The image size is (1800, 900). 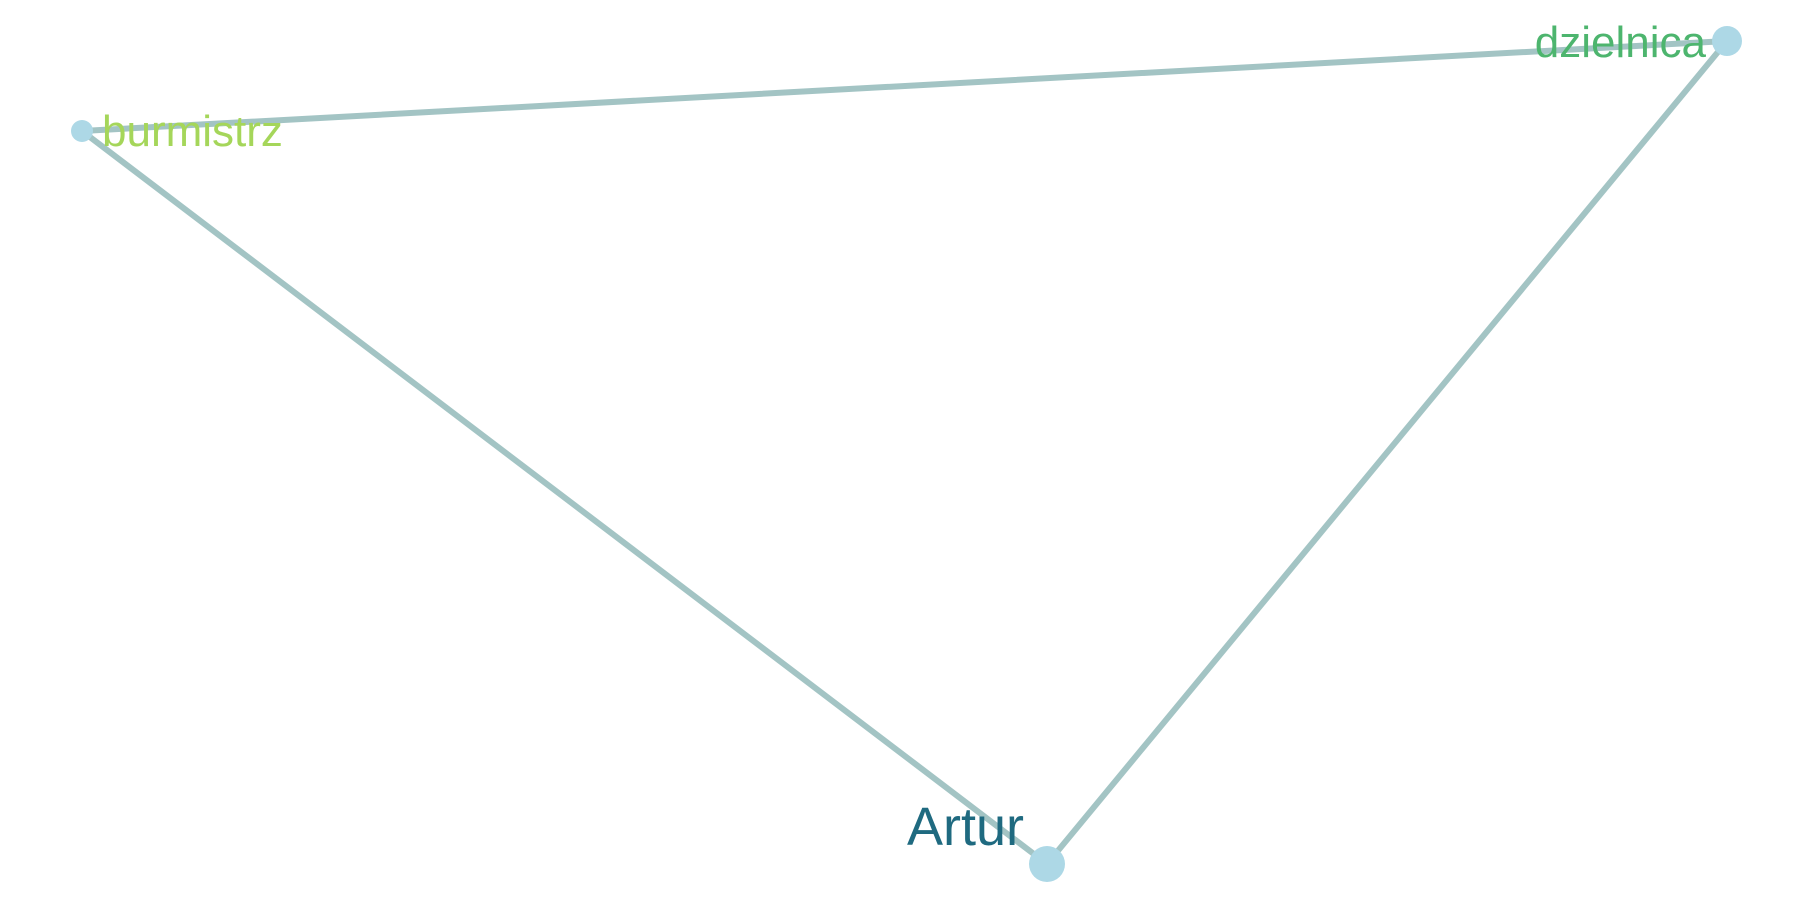 I want to click on node-label-burmistrz: burmistrz, so click(x=192, y=131).